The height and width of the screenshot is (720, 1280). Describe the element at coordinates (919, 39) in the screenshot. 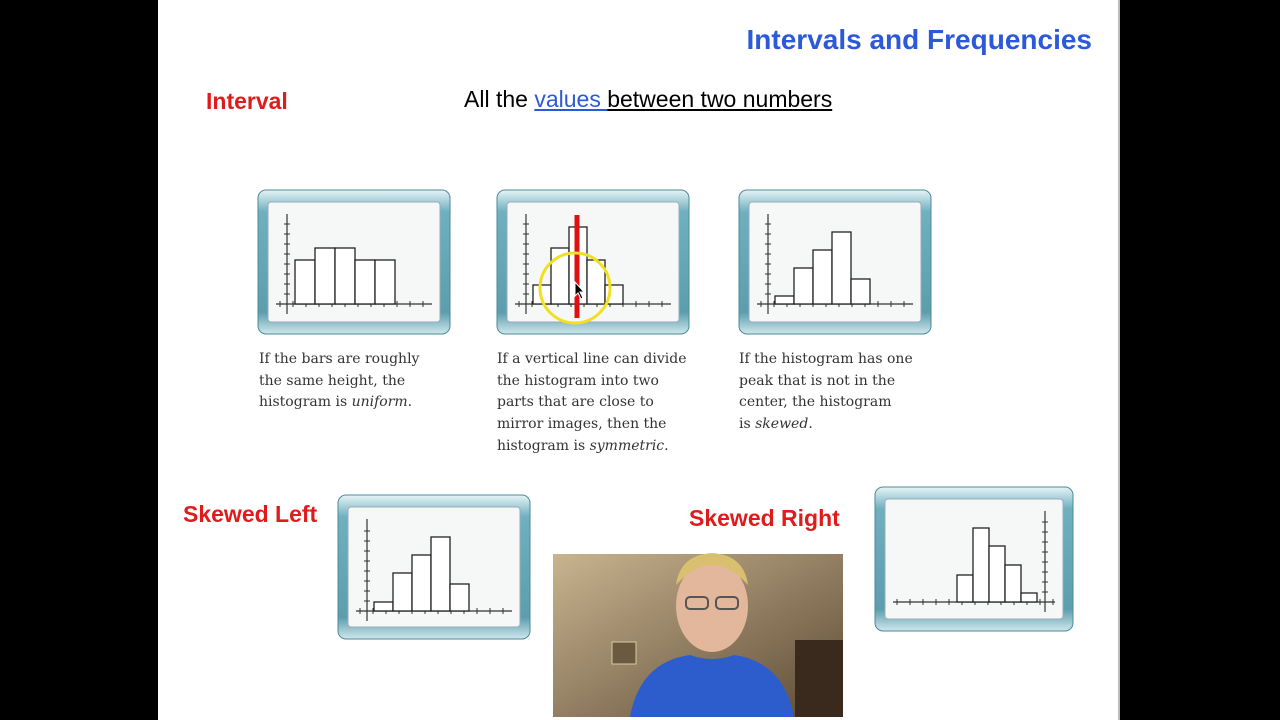

I see `slide-title: Intervals and Frequencies` at that location.